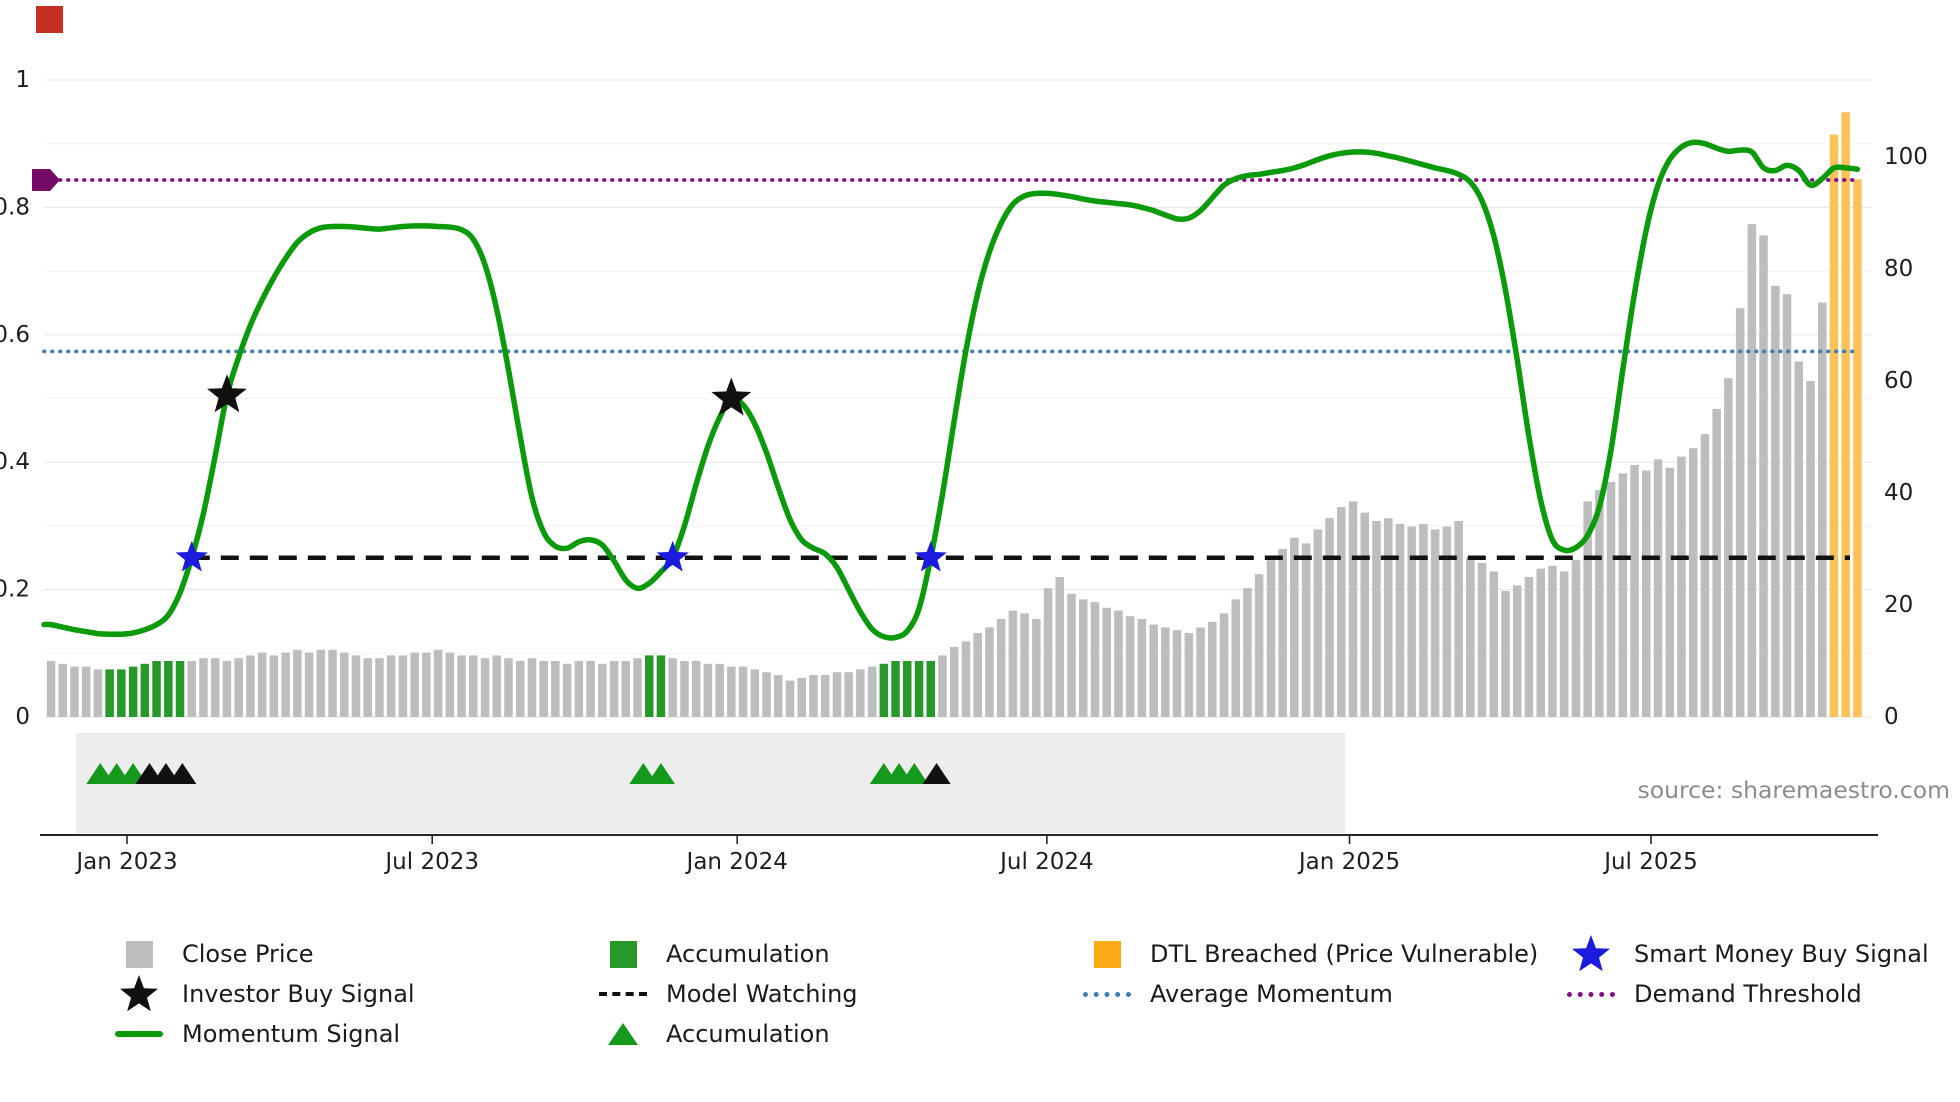 The image size is (1960, 1102). Describe the element at coordinates (930, 556) in the screenshot. I see `smart-money-buy-signal-star-icon` at that location.